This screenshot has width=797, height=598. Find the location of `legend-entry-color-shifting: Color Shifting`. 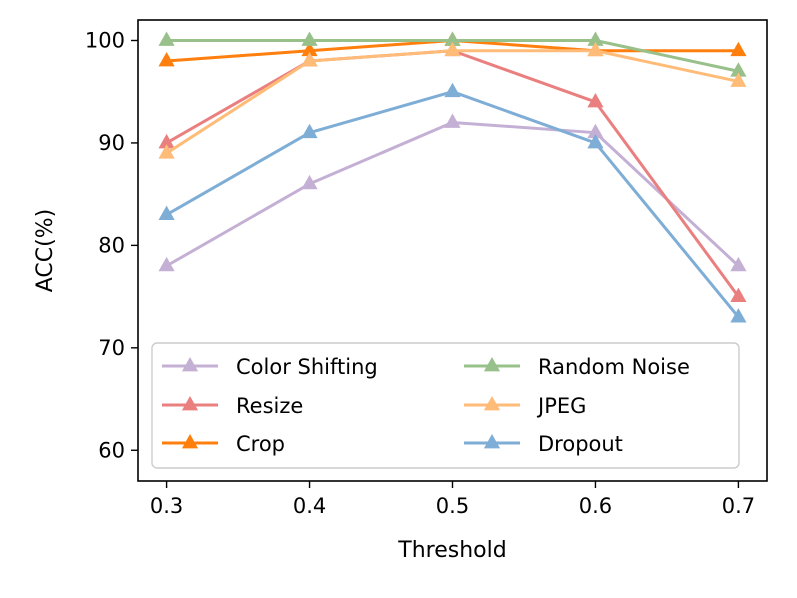

legend-entry-color-shifting: Color Shifting is located at coordinates (270, 367).